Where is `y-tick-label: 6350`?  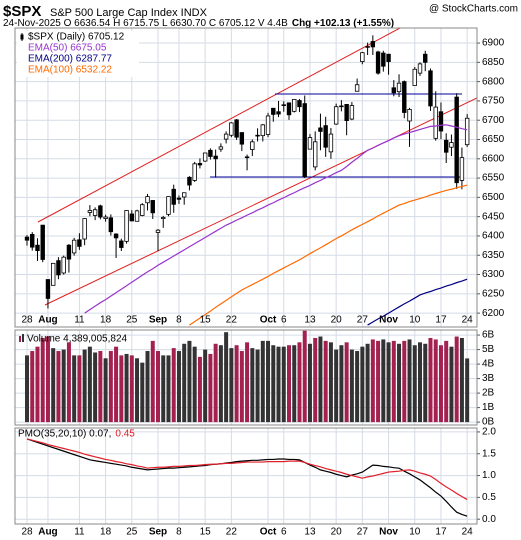
y-tick-label: 6350 is located at coordinates (493, 255).